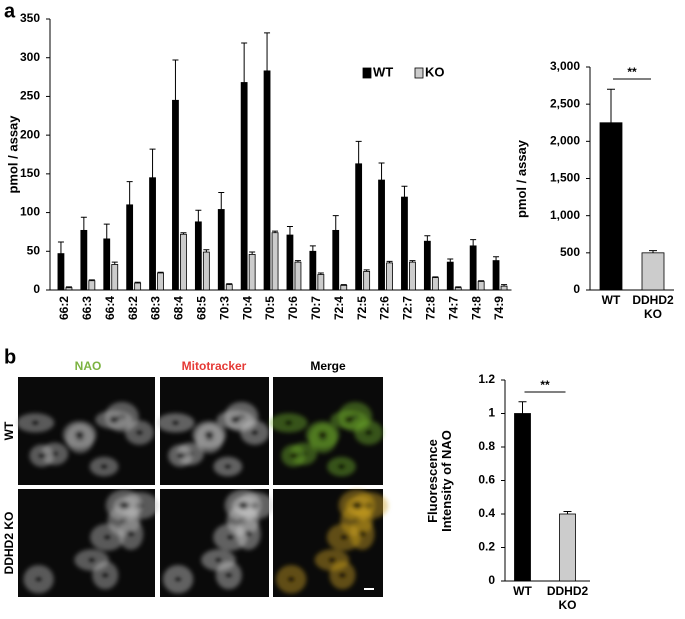 The image size is (685, 619). I want to click on y-tick-label: 250, so click(30, 96).